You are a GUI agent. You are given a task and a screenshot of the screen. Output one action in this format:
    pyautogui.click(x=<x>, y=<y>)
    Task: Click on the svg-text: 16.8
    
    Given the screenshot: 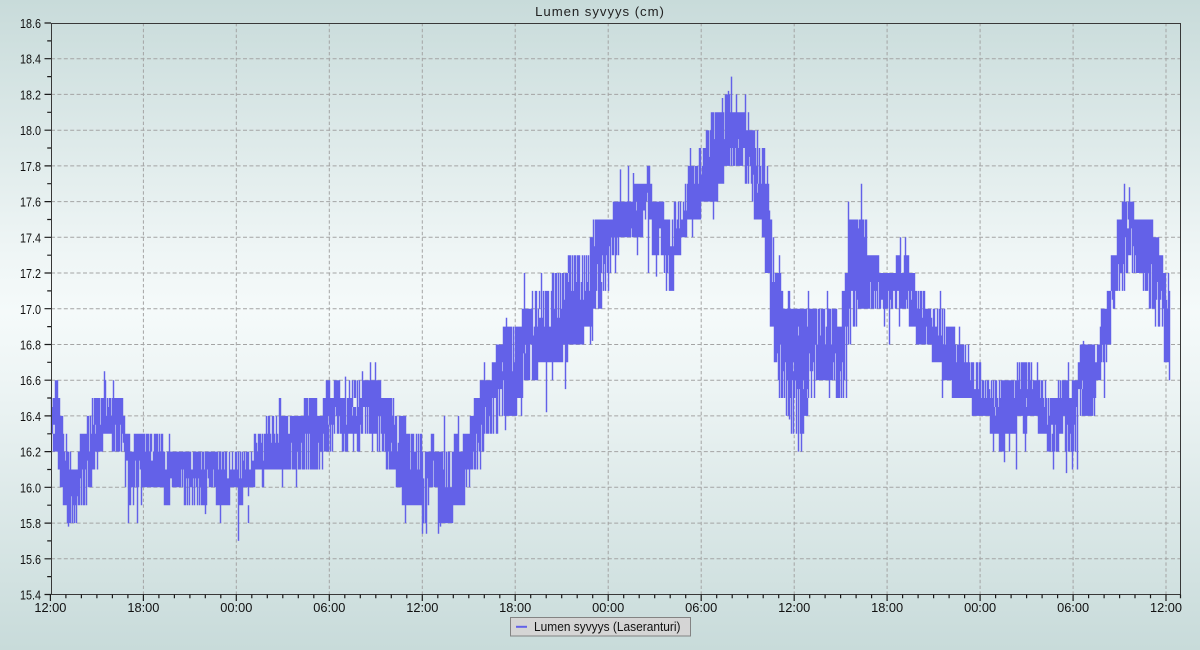 What is the action you would take?
    pyautogui.click(x=30, y=345)
    